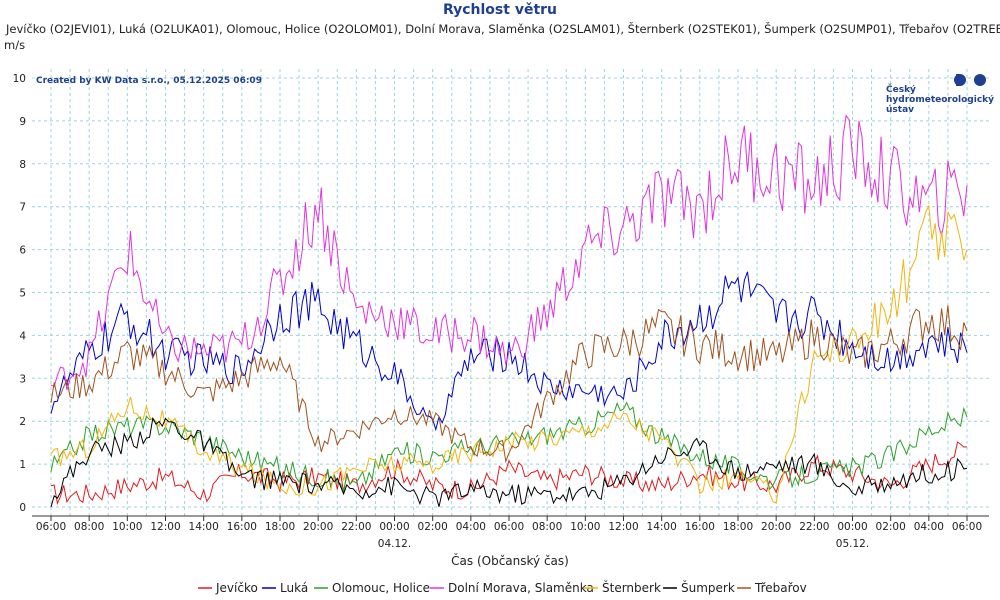 The width and height of the screenshot is (1000, 600). I want to click on logo-dot-right, so click(980, 80).